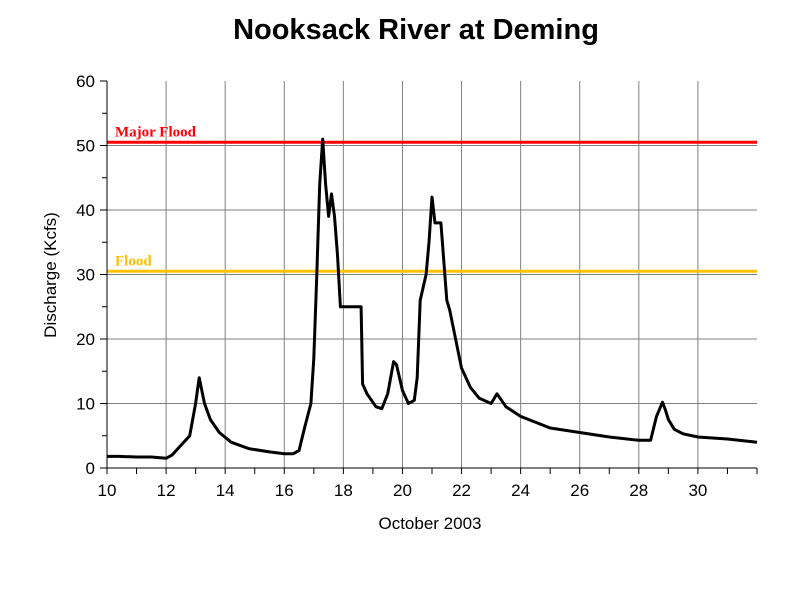  I want to click on x-tick-label: 20, so click(402, 490).